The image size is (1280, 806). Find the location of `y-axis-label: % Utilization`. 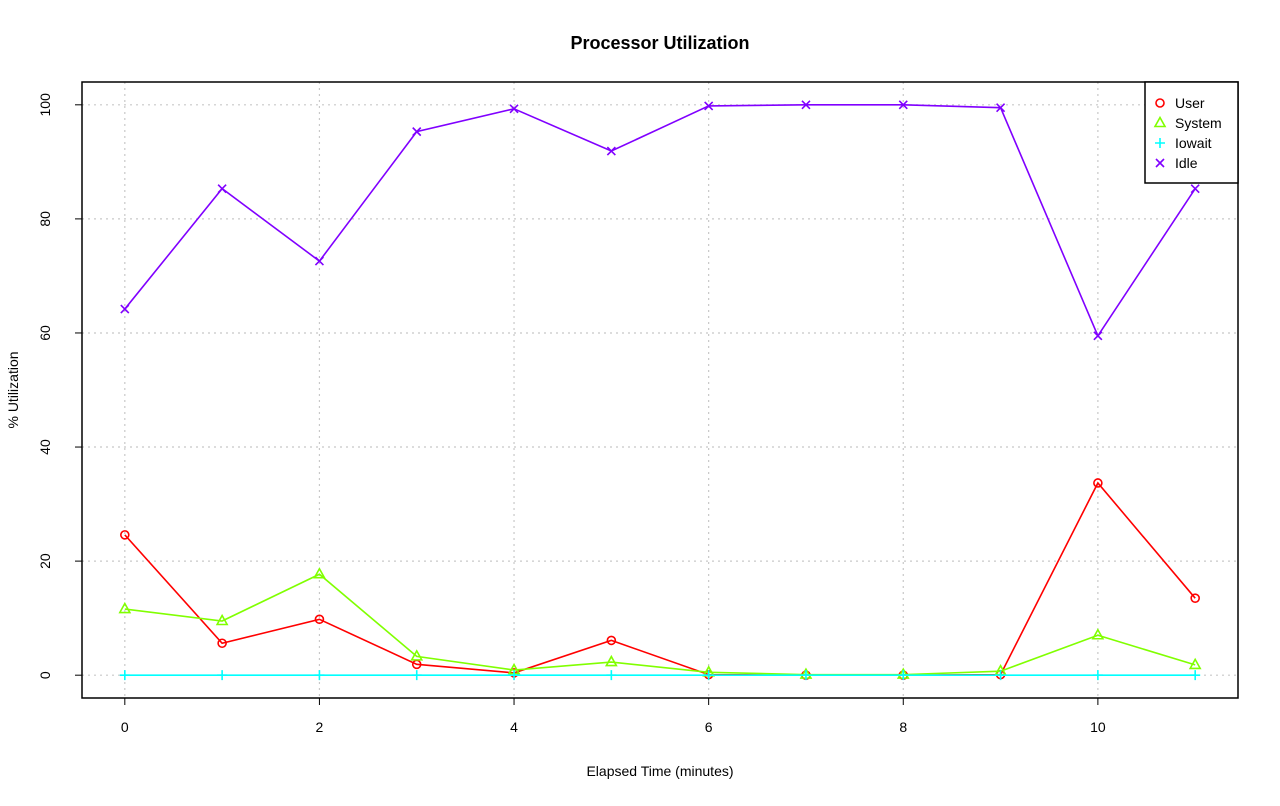

y-axis-label: % Utilization is located at coordinates (13, 389).